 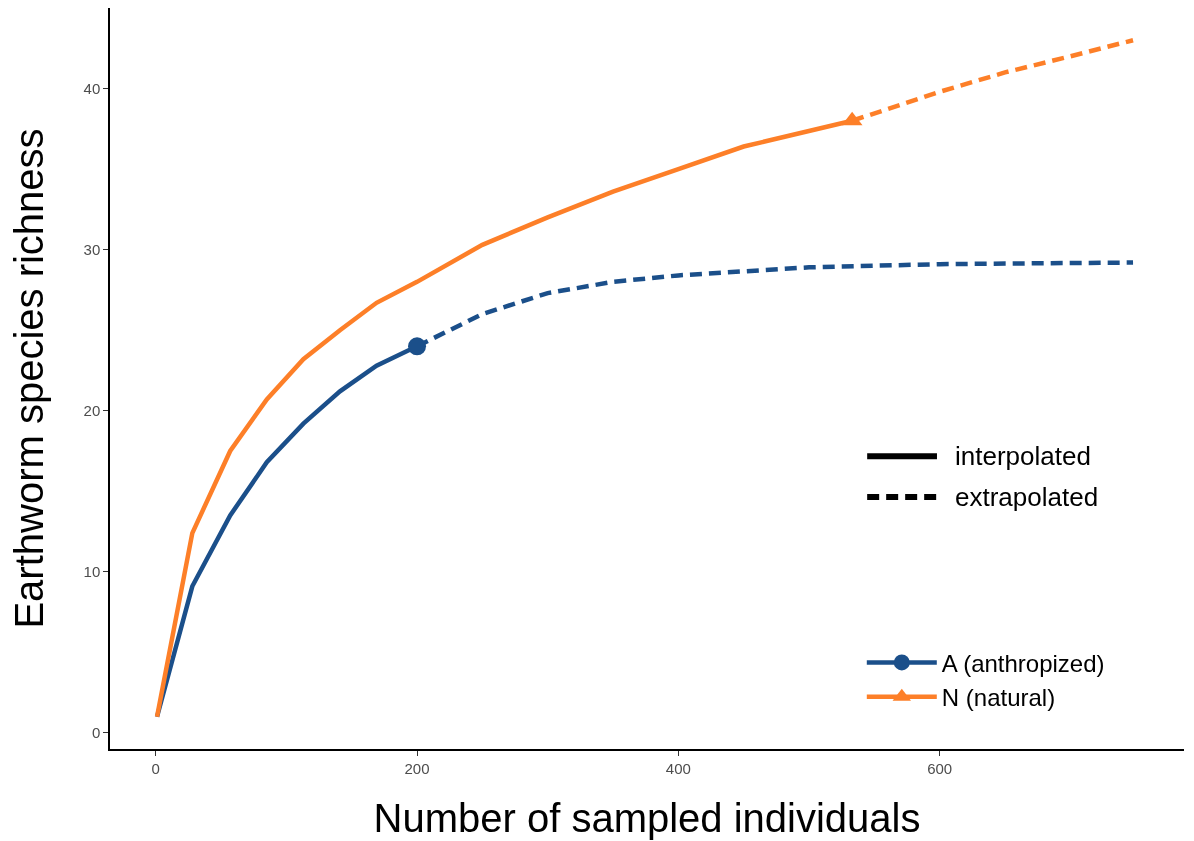 What do you see at coordinates (92, 249) in the screenshot?
I see `y-tick-label: 30` at bounding box center [92, 249].